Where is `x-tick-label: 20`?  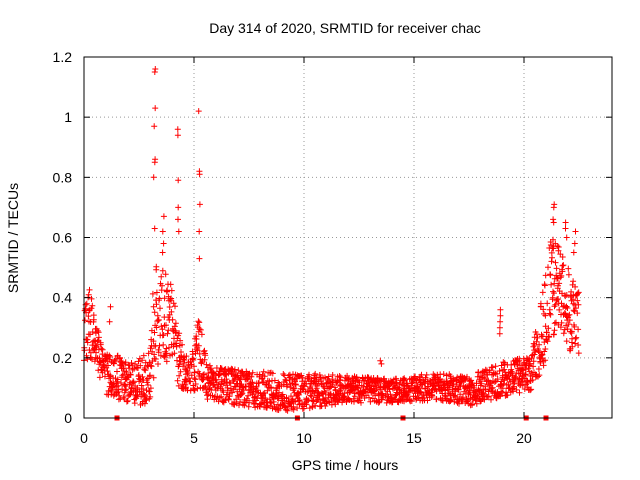
x-tick-label: 20 is located at coordinates (524, 438).